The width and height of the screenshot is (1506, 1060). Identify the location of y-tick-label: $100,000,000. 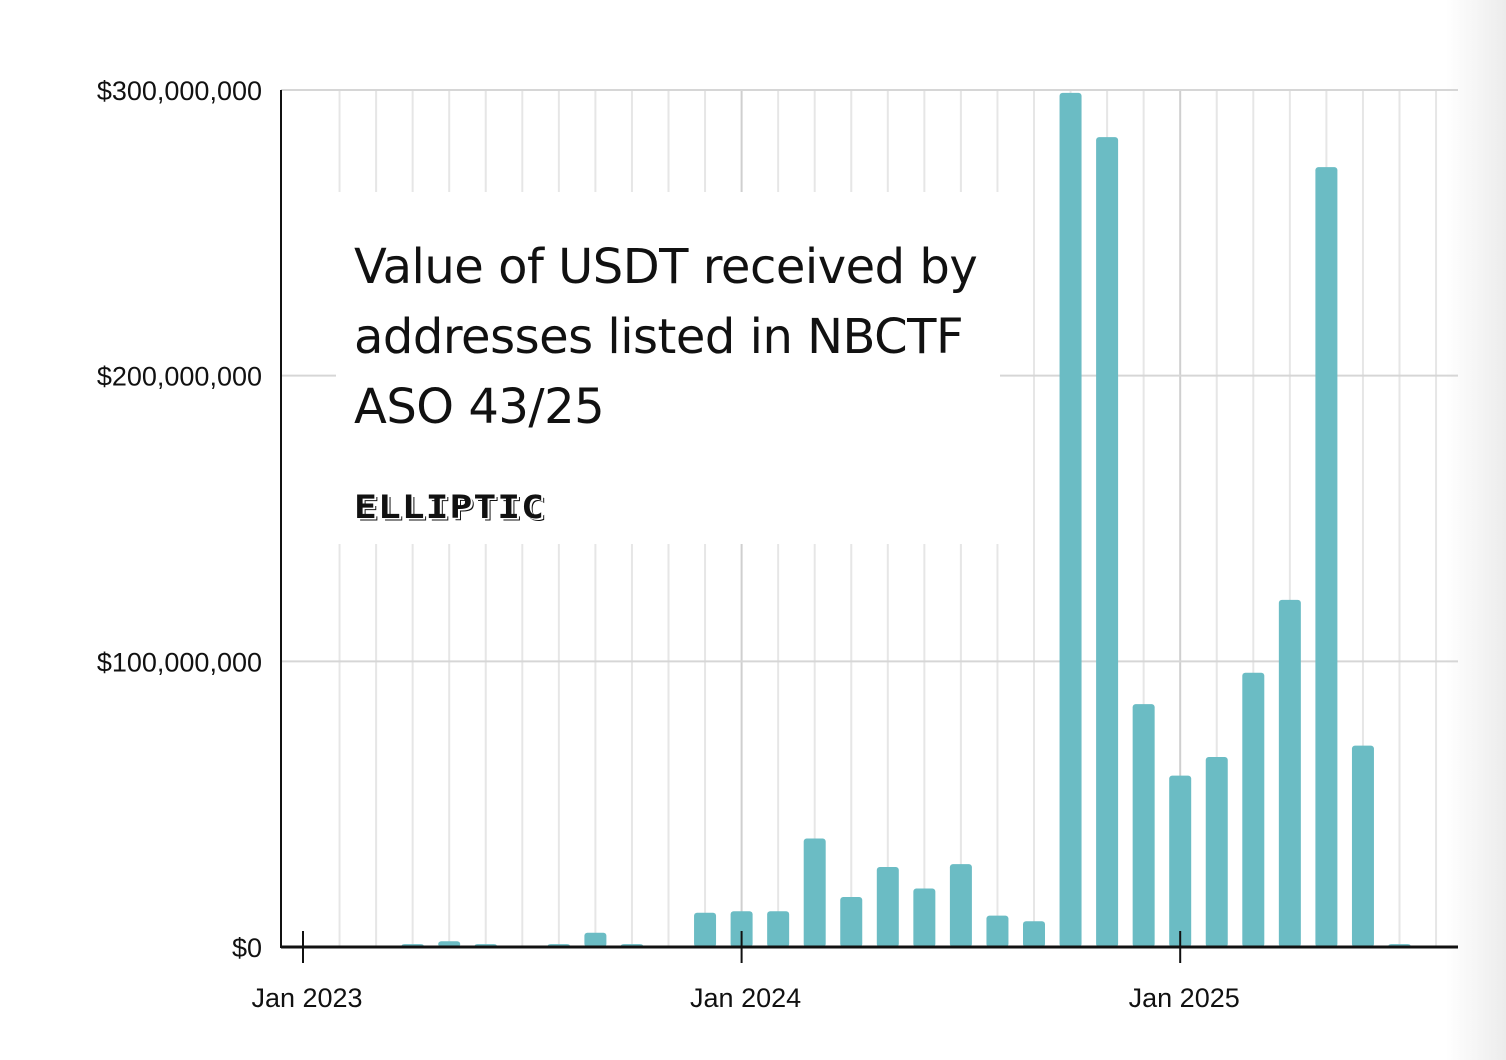
(179, 662).